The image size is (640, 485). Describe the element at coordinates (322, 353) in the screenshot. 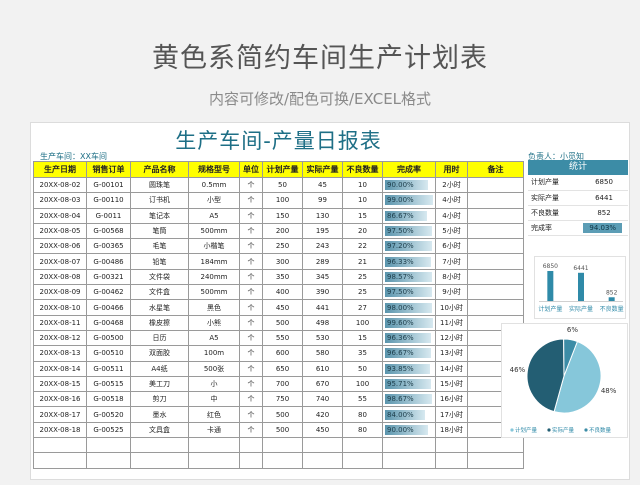

I see `cell-actual: 580` at that location.